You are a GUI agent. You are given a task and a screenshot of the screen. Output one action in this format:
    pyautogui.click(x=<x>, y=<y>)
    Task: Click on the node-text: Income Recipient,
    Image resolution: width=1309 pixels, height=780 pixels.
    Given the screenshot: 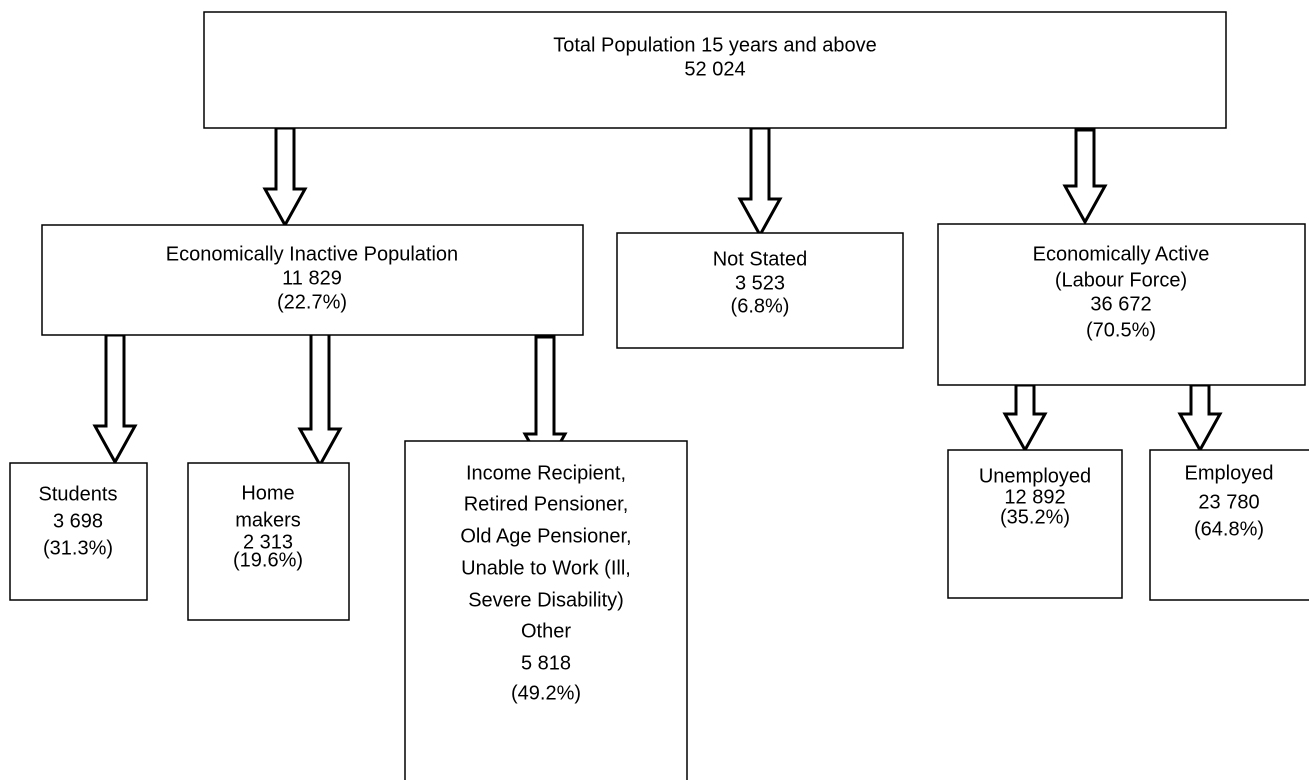 What is the action you would take?
    pyautogui.click(x=546, y=473)
    